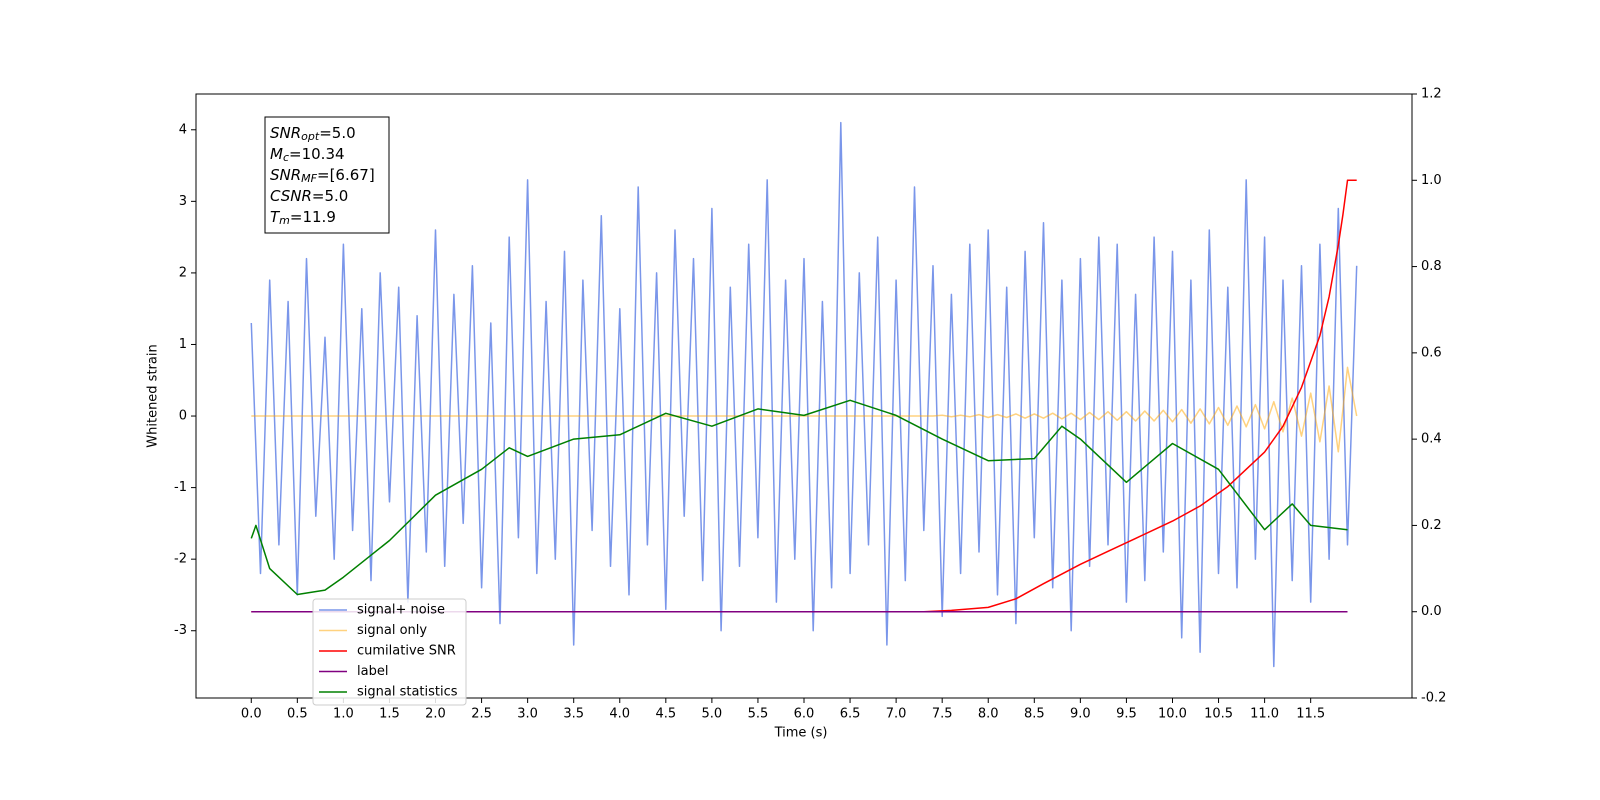  Describe the element at coordinates (346, 175) in the screenshot. I see `annotation-rest: =[6.67]` at that location.